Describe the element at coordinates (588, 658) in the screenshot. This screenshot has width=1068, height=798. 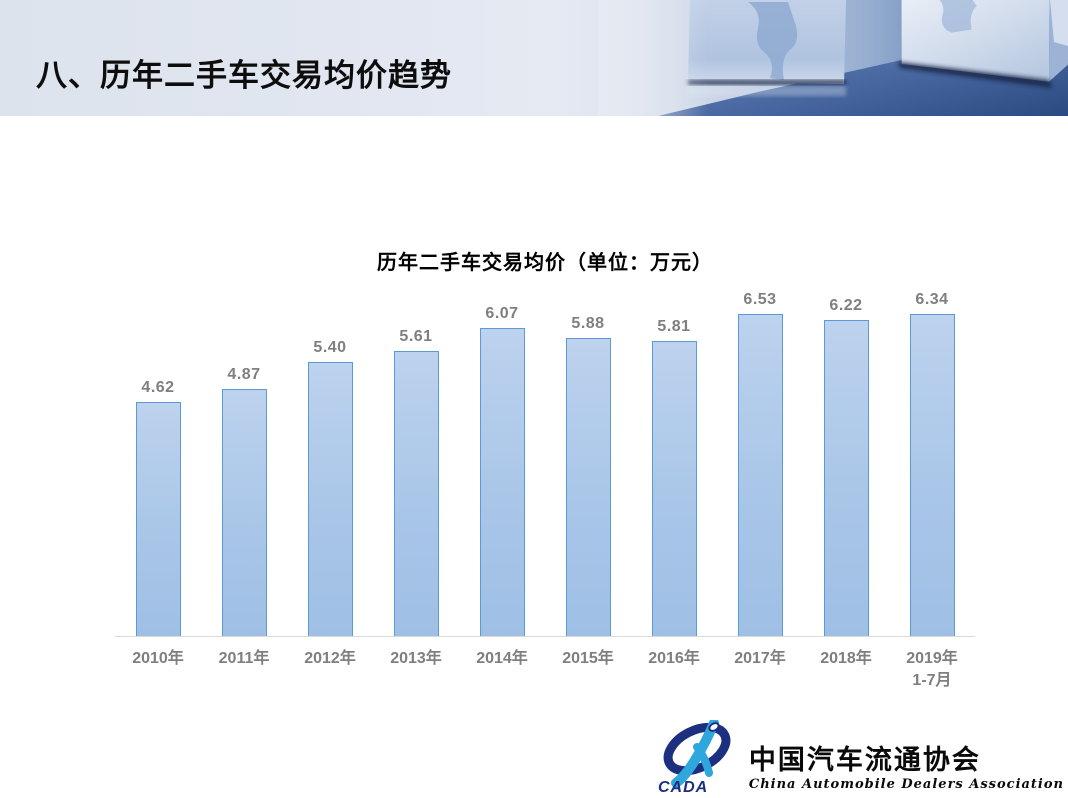
I see `x-axis-label: 2015年` at that location.